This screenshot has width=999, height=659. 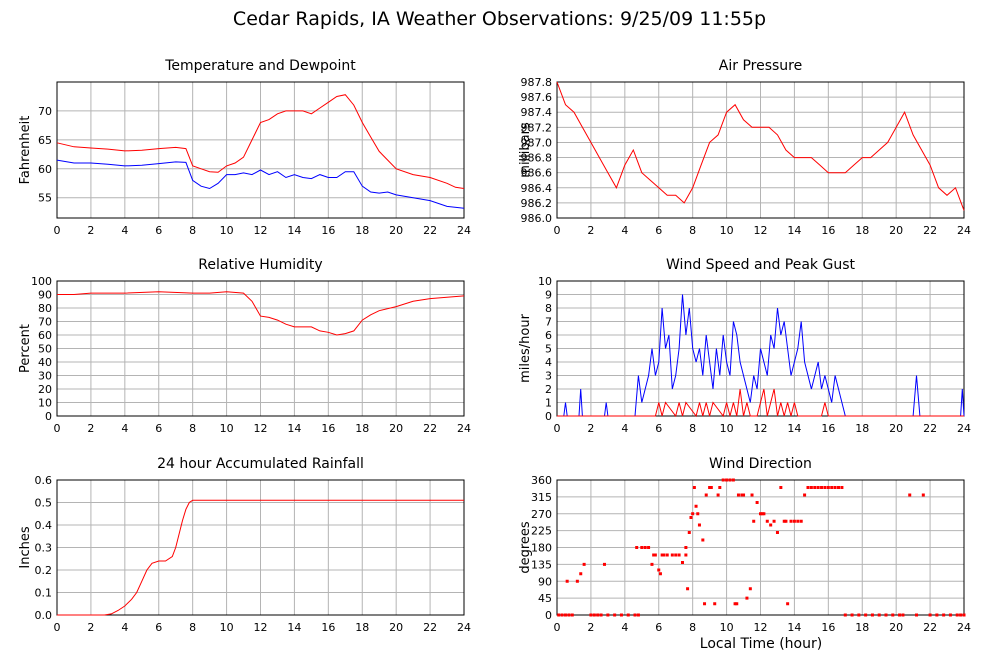 What do you see at coordinates (548, 335) in the screenshot?
I see `y-tick-label: 6` at bounding box center [548, 335].